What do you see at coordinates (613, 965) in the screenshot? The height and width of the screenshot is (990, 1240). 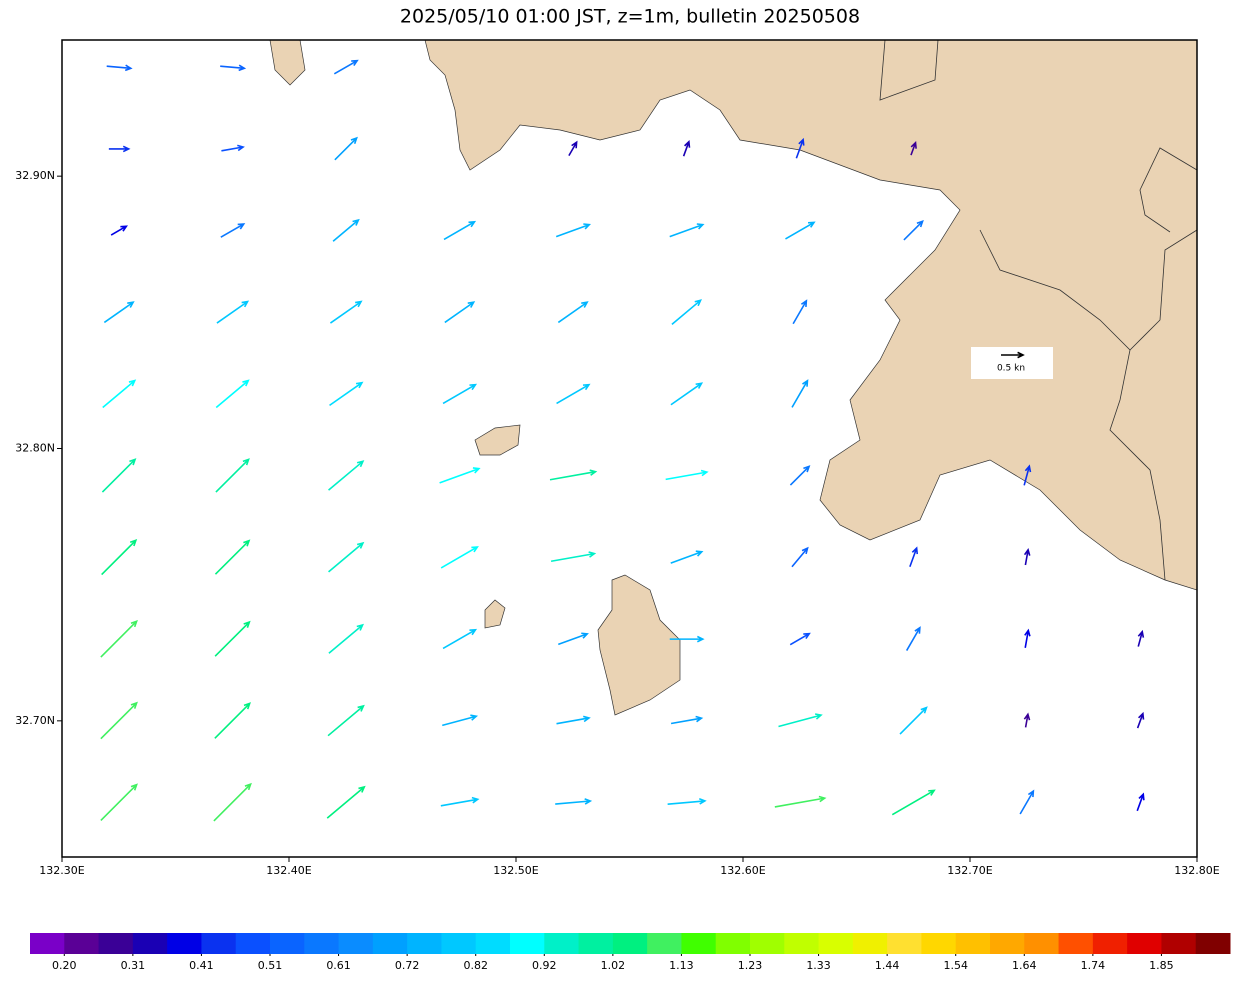 I see `colorbar-label: 1.02` at bounding box center [613, 965].